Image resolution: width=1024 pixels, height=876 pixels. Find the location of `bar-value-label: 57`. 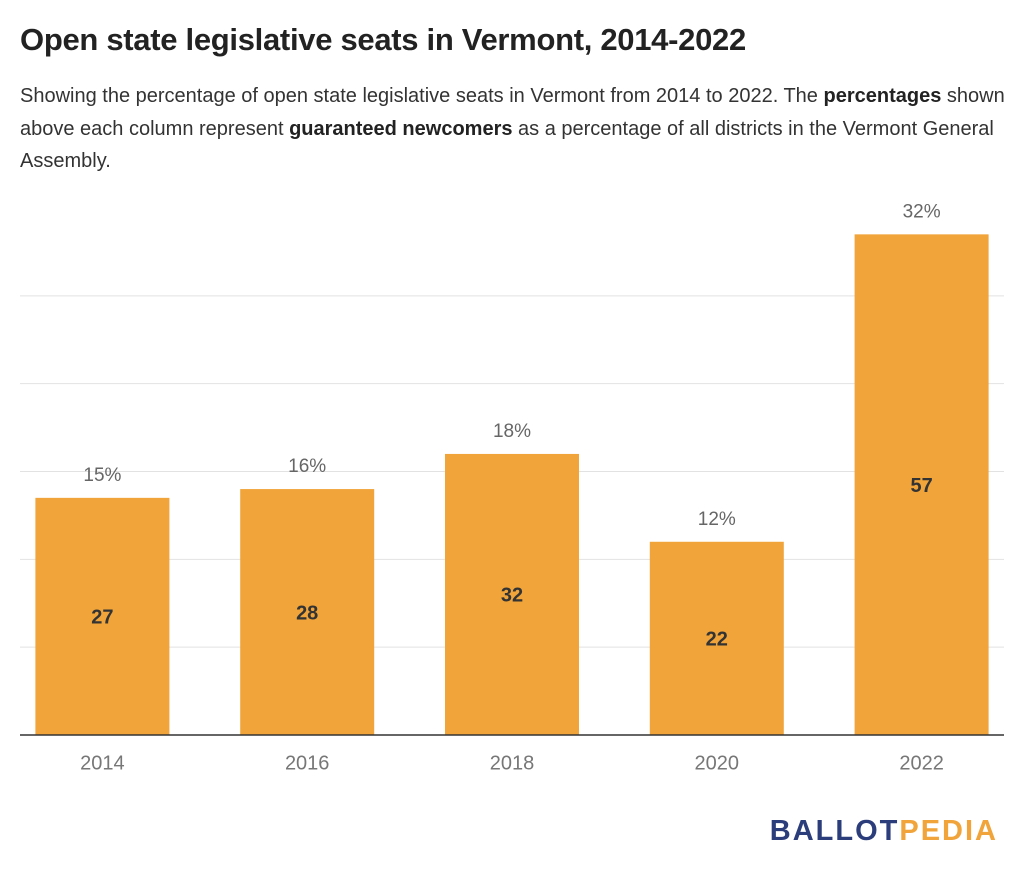

bar-value-label: 57 is located at coordinates (921, 486).